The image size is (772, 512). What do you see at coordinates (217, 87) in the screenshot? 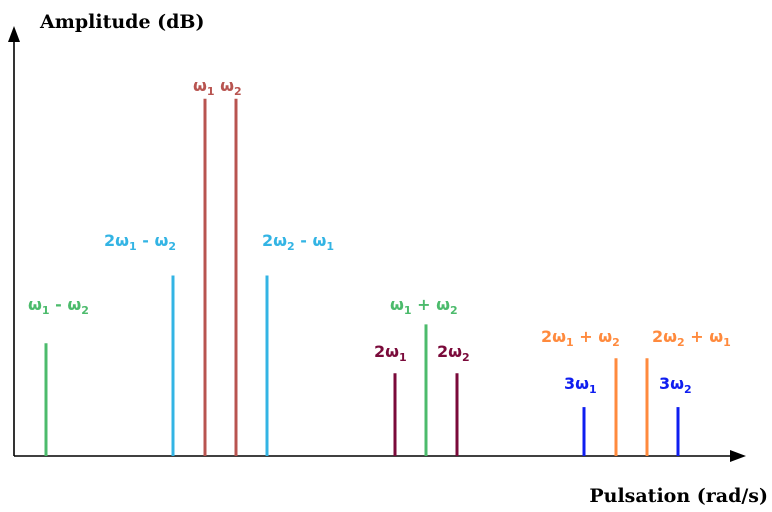
I see `label-w1-w2: ω1 ω2` at bounding box center [217, 87].